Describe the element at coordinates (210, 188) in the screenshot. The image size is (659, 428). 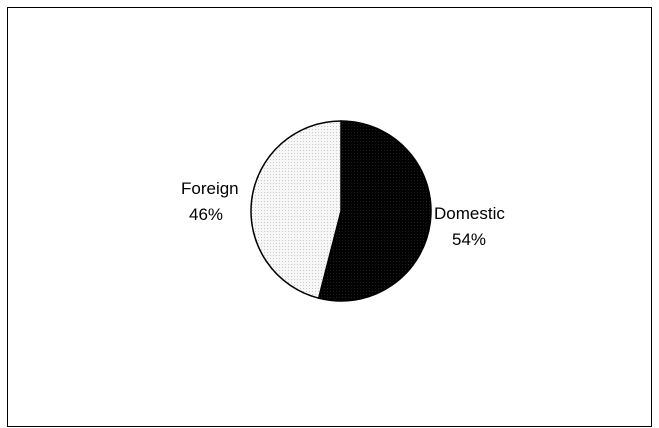
I see `label-foreign-name: Foreign` at that location.